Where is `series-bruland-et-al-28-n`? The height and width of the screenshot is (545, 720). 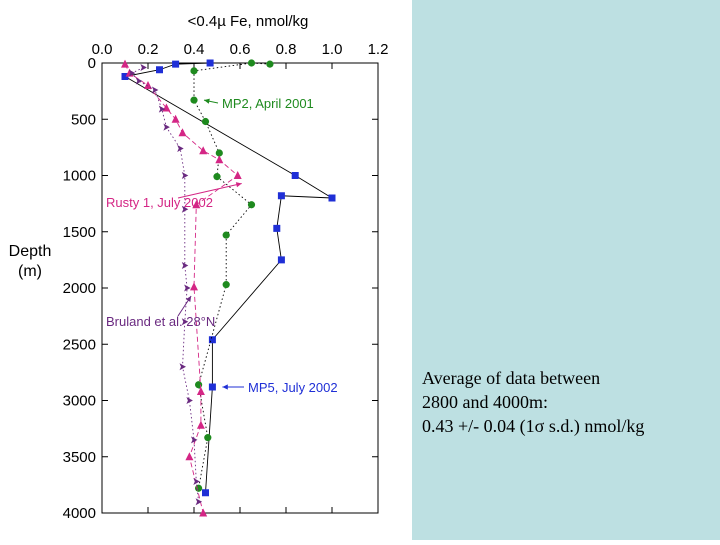 series-bruland-et-al-28-n is located at coordinates (165, 285).